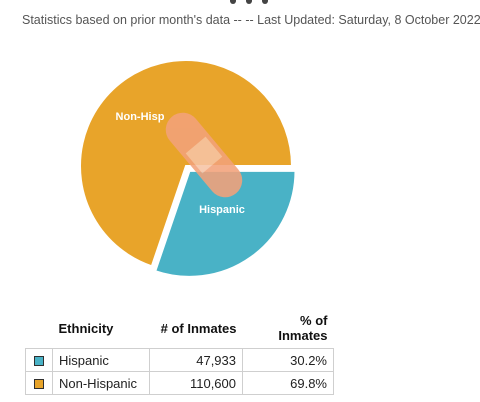 Image resolution: width=480 pixels, height=402 pixels. I want to click on count-cell: 47,933, so click(196, 360).